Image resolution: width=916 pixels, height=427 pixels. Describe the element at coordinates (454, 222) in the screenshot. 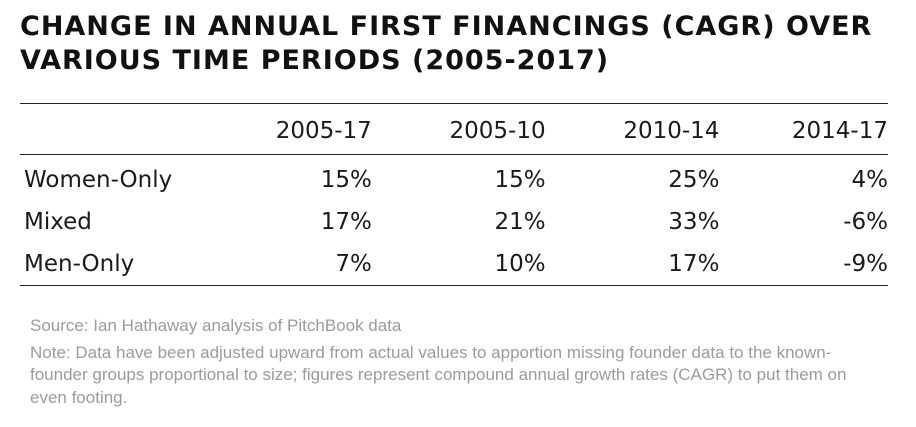

I see `table-row: Mixed 17% 21% 33% -6%` at that location.